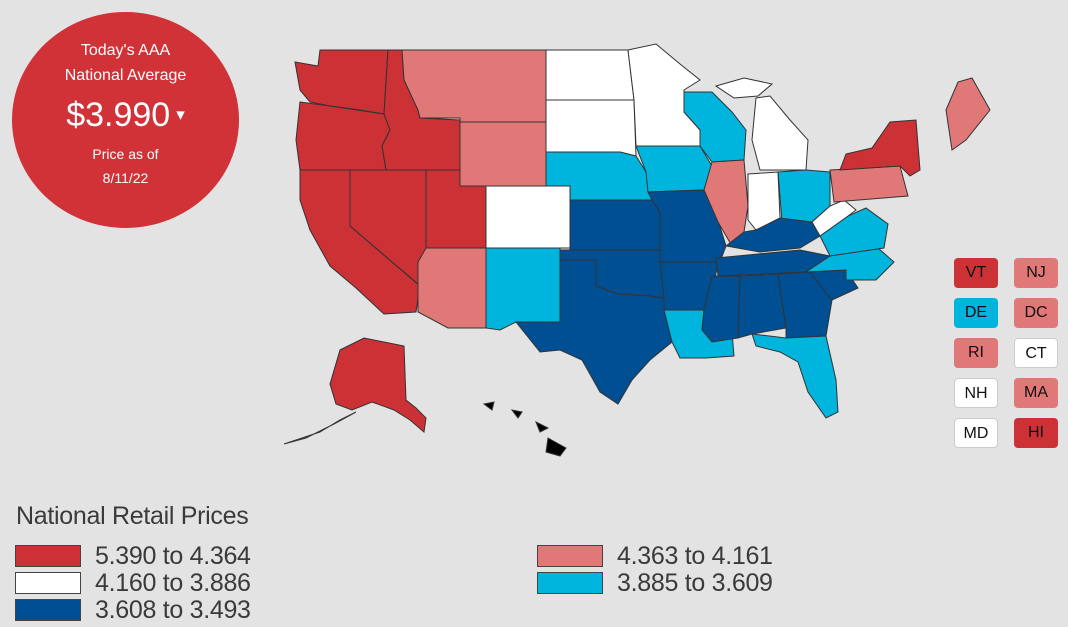  What do you see at coordinates (593, 332) in the screenshot?
I see `state-TX` at bounding box center [593, 332].